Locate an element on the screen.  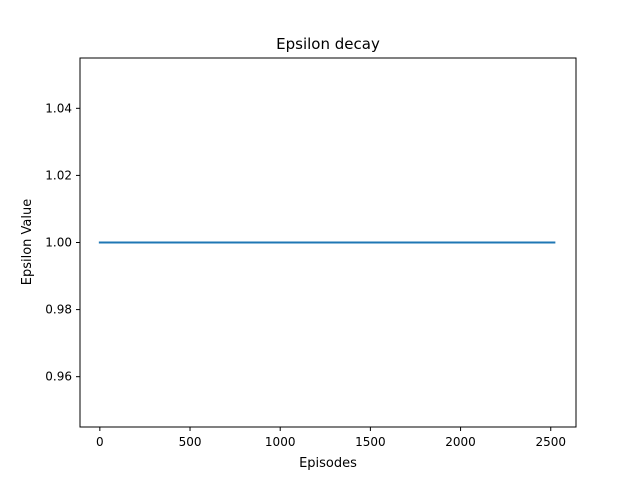
y-tick-label: 1.04 is located at coordinates (58, 108).